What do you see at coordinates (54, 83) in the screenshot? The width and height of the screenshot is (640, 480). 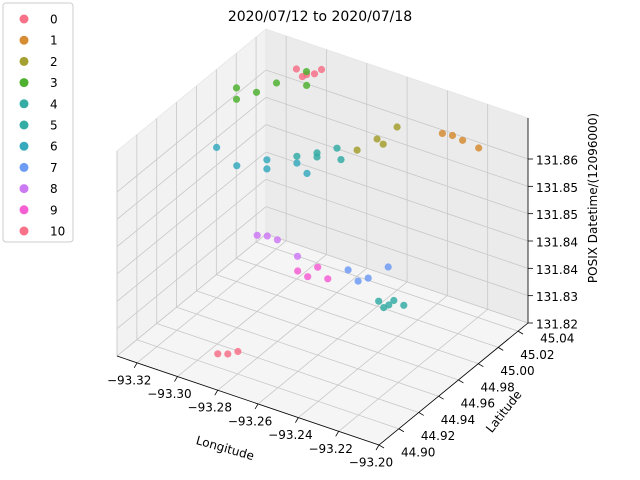 I see `legend-label-3: 3` at bounding box center [54, 83].